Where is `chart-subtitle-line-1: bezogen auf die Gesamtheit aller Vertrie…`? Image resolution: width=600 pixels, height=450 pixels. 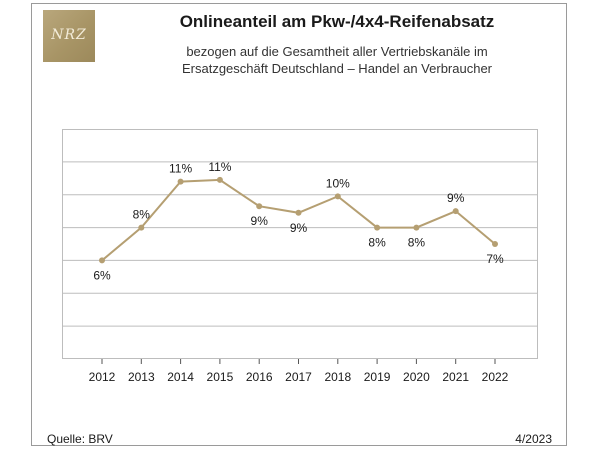 chart-subtitle-line-1: bezogen auf die Gesamtheit aller Vertrie… is located at coordinates (337, 51).